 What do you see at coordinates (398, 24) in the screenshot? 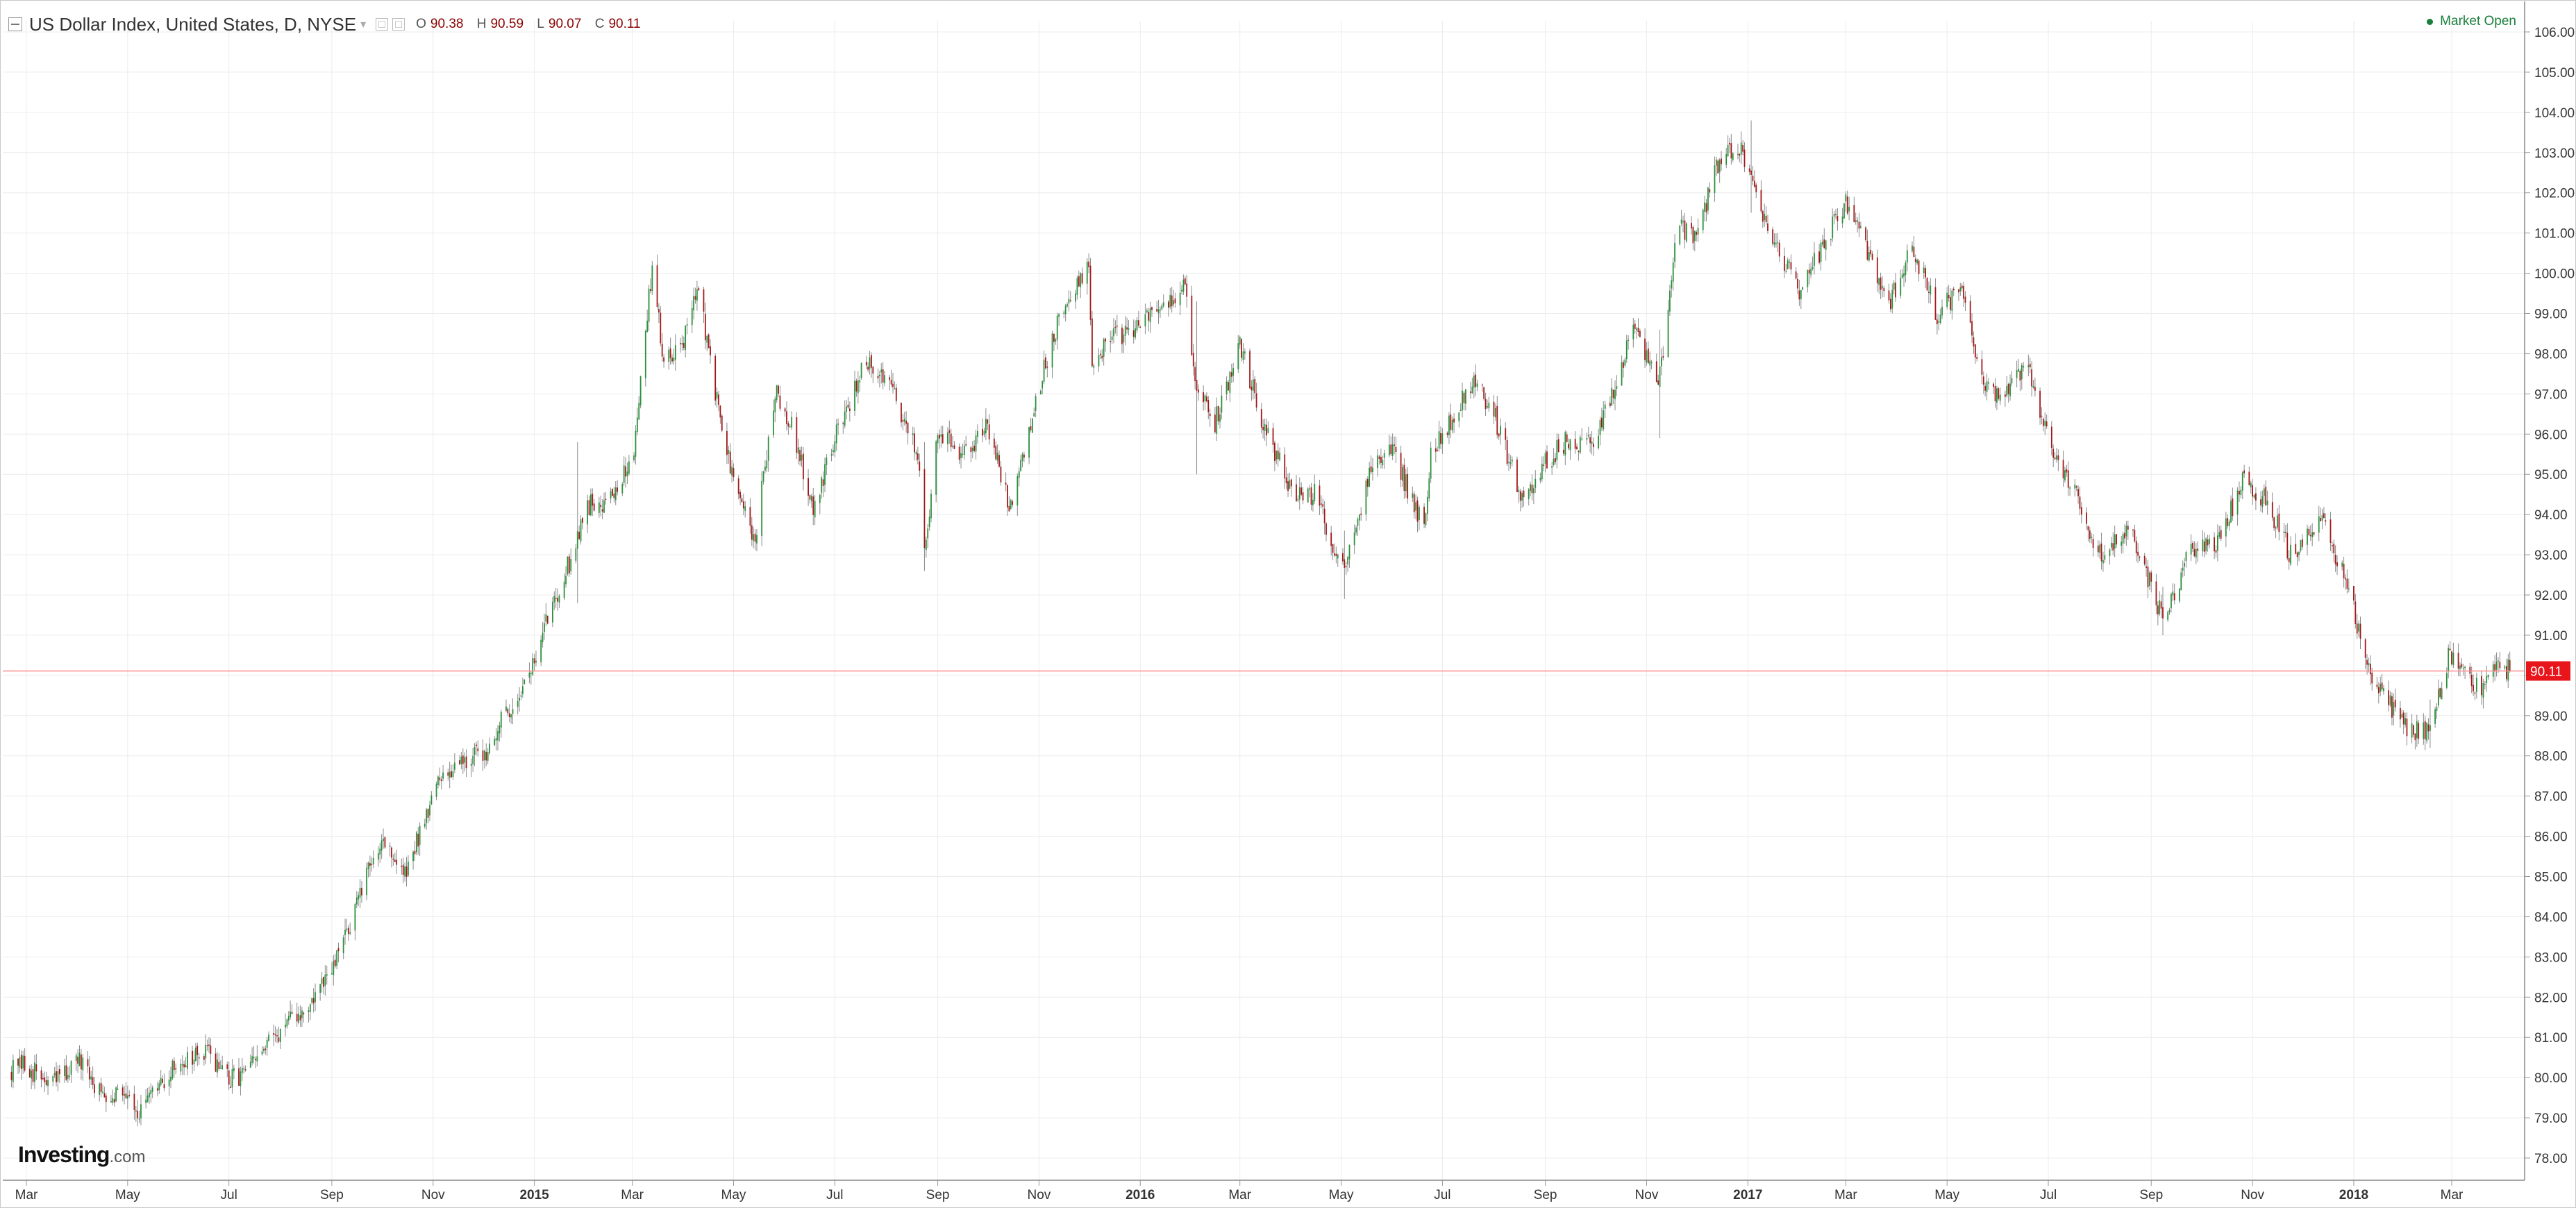
I see `close-icon` at bounding box center [398, 24].